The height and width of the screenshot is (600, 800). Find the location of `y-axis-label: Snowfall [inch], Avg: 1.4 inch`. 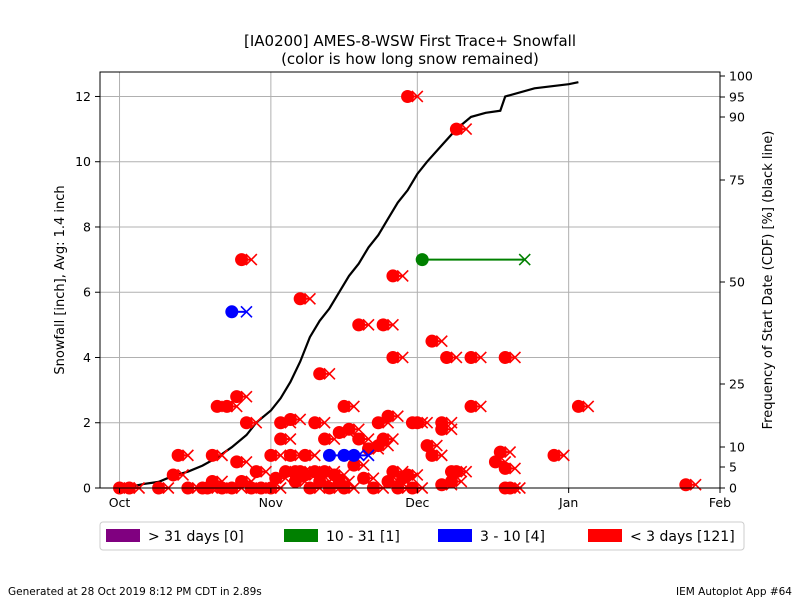

y-axis-label: Snowfall [inch], Avg: 1.4 inch is located at coordinates (60, 279).